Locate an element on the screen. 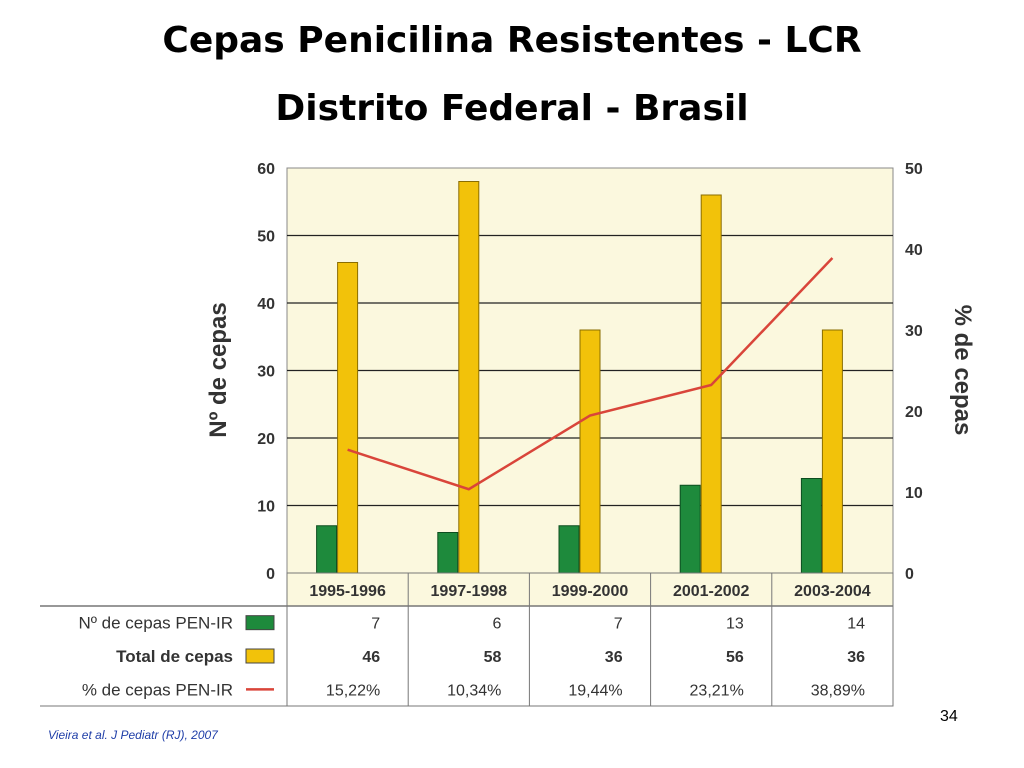 Image resolution: width=1024 pixels, height=768 pixels. y2-tick-label: 20 is located at coordinates (914, 412).